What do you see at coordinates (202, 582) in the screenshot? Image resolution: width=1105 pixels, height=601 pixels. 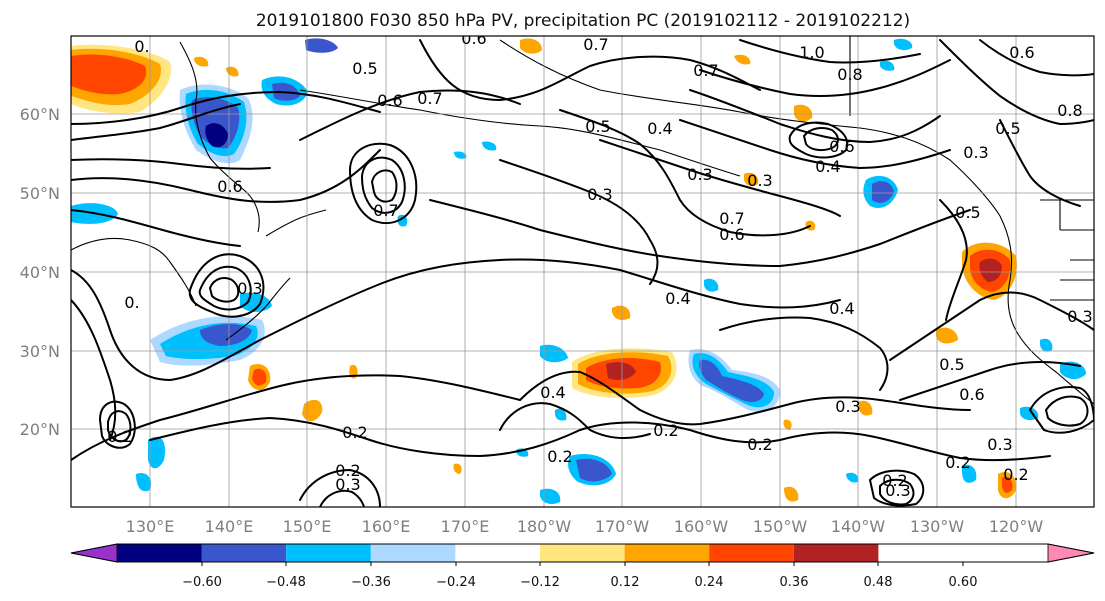 I see `colorbar-tick-label: −0.60` at bounding box center [202, 582].